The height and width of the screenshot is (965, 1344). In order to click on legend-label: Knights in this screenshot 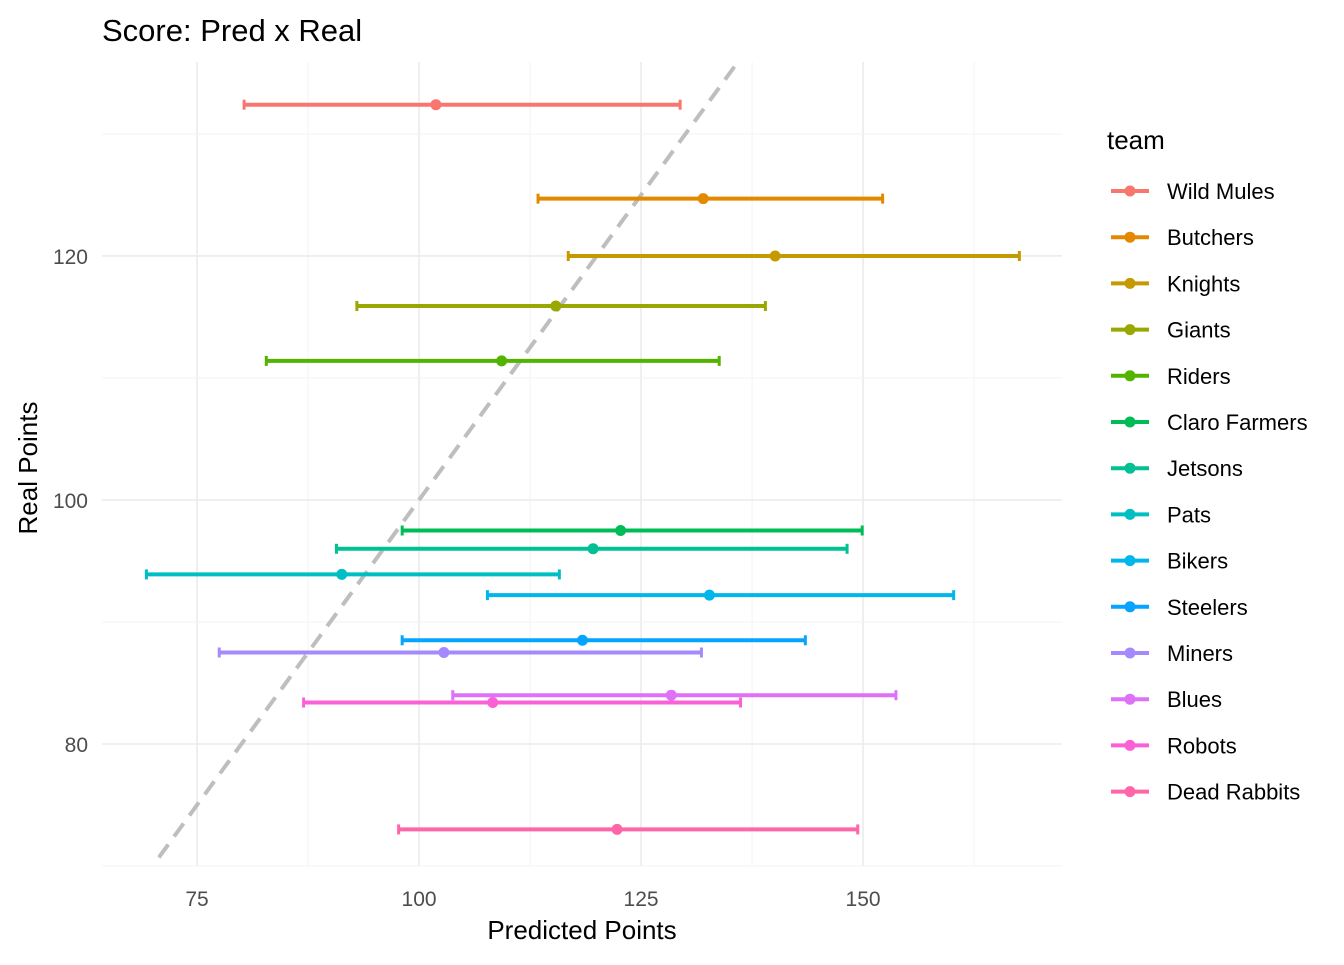, I will do `click(1203, 283)`.